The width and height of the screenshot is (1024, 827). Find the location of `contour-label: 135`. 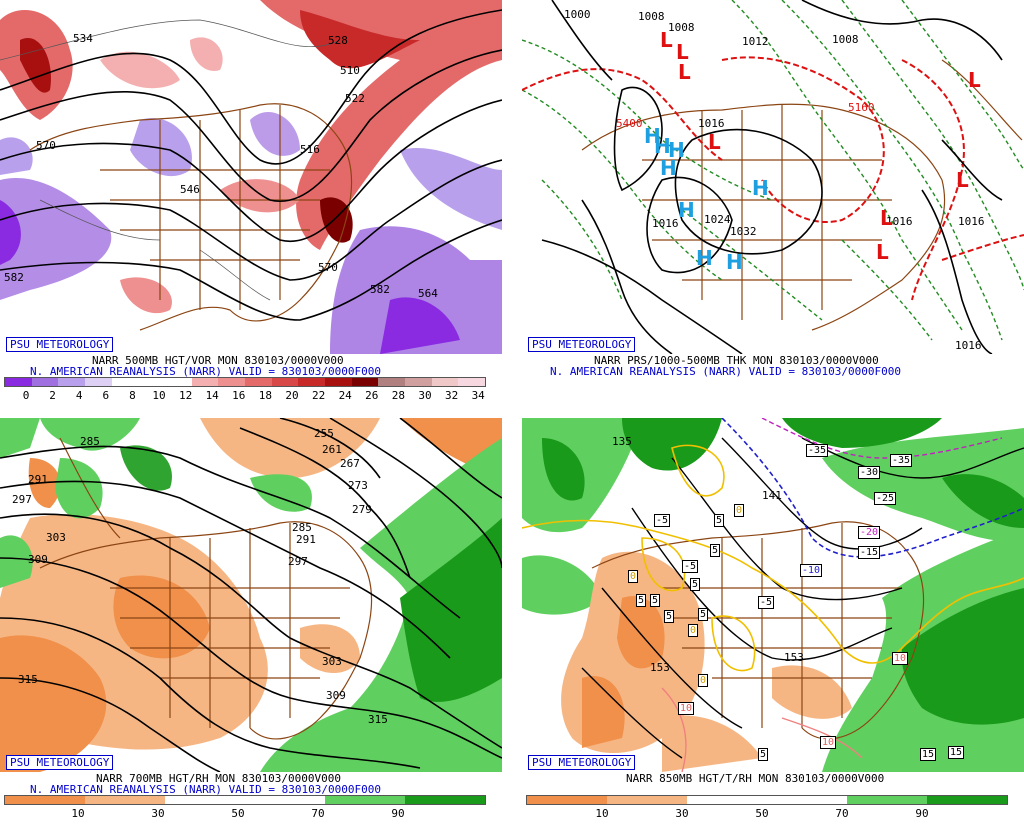

contour-label: 135 is located at coordinates (622, 441).